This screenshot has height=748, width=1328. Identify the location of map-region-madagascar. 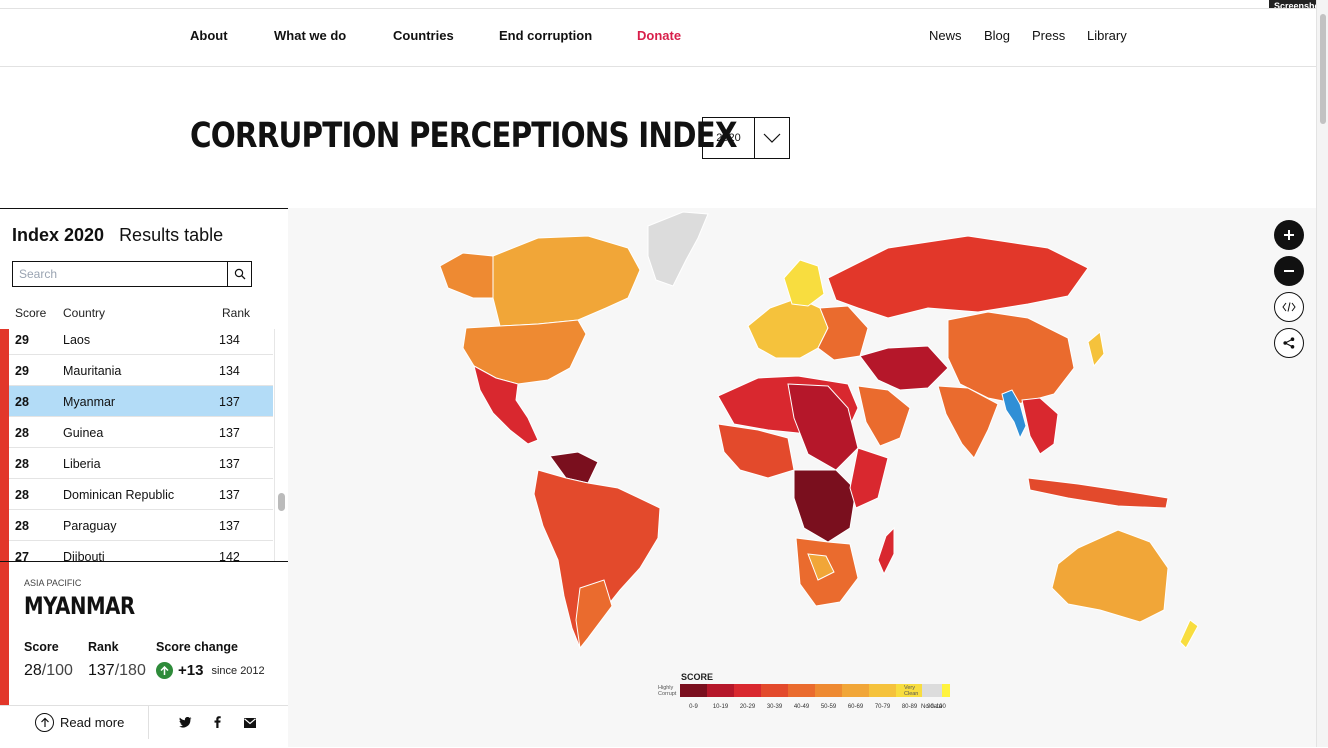
(886, 551).